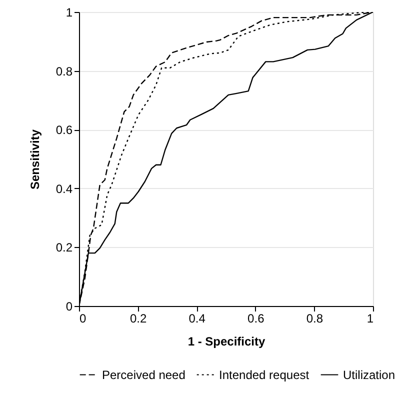 The width and height of the screenshot is (419, 412). I want to click on x-tick-label: 0, so click(83, 319).